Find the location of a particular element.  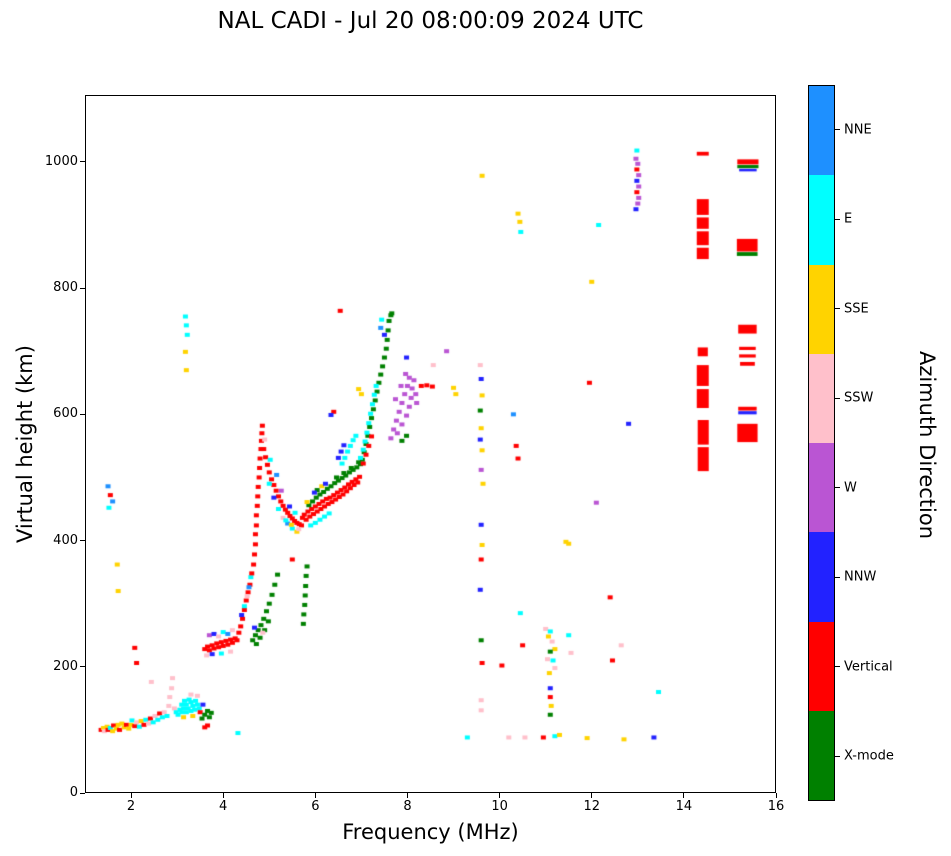

colorbar-label-vertical: Vertical is located at coordinates (868, 667).